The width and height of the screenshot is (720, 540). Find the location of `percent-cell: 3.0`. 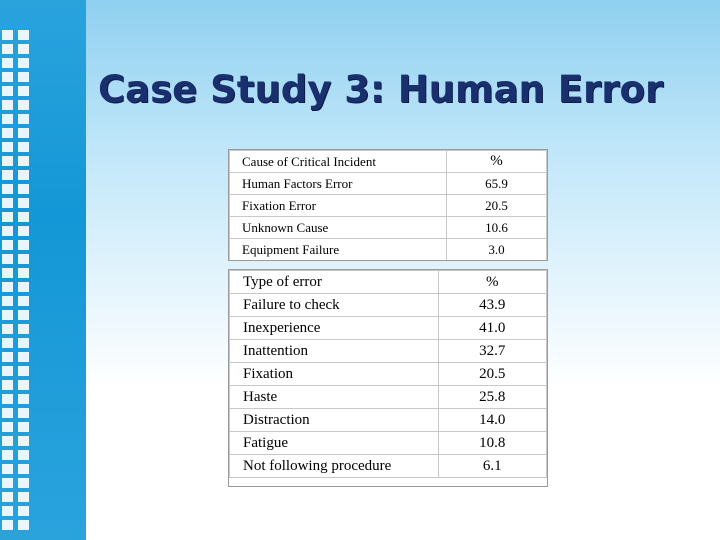

percent-cell: 3.0 is located at coordinates (496, 249).